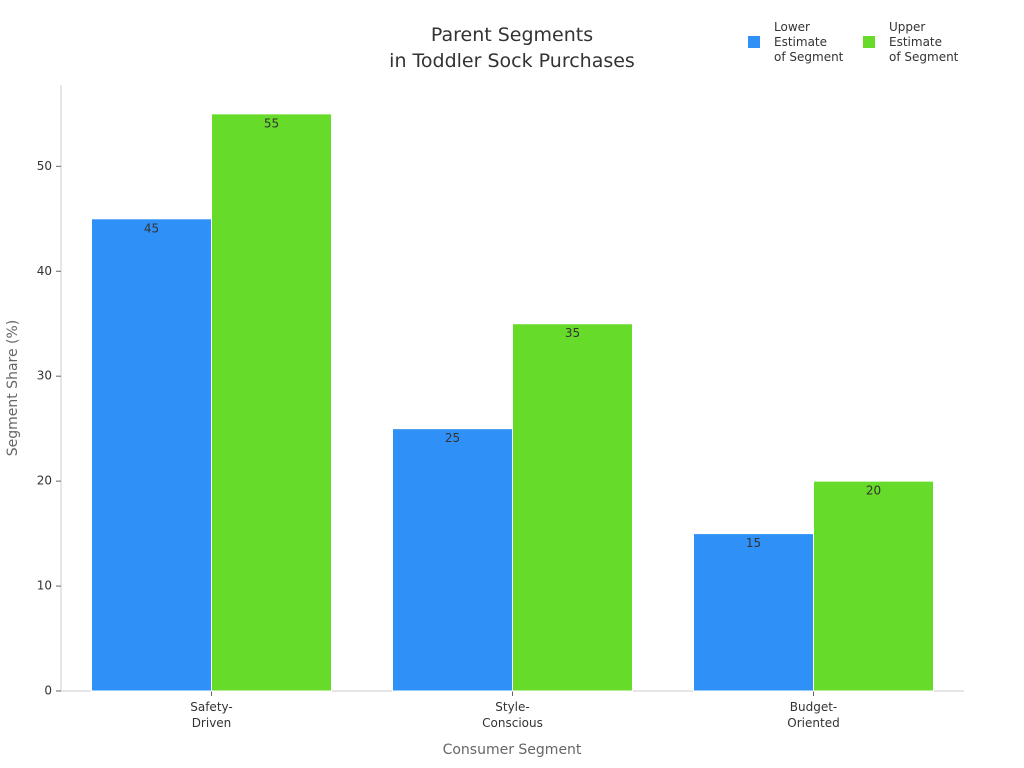 The height and width of the screenshot is (768, 1024). Describe the element at coordinates (44, 586) in the screenshot. I see `y-tick-label: 10` at that location.